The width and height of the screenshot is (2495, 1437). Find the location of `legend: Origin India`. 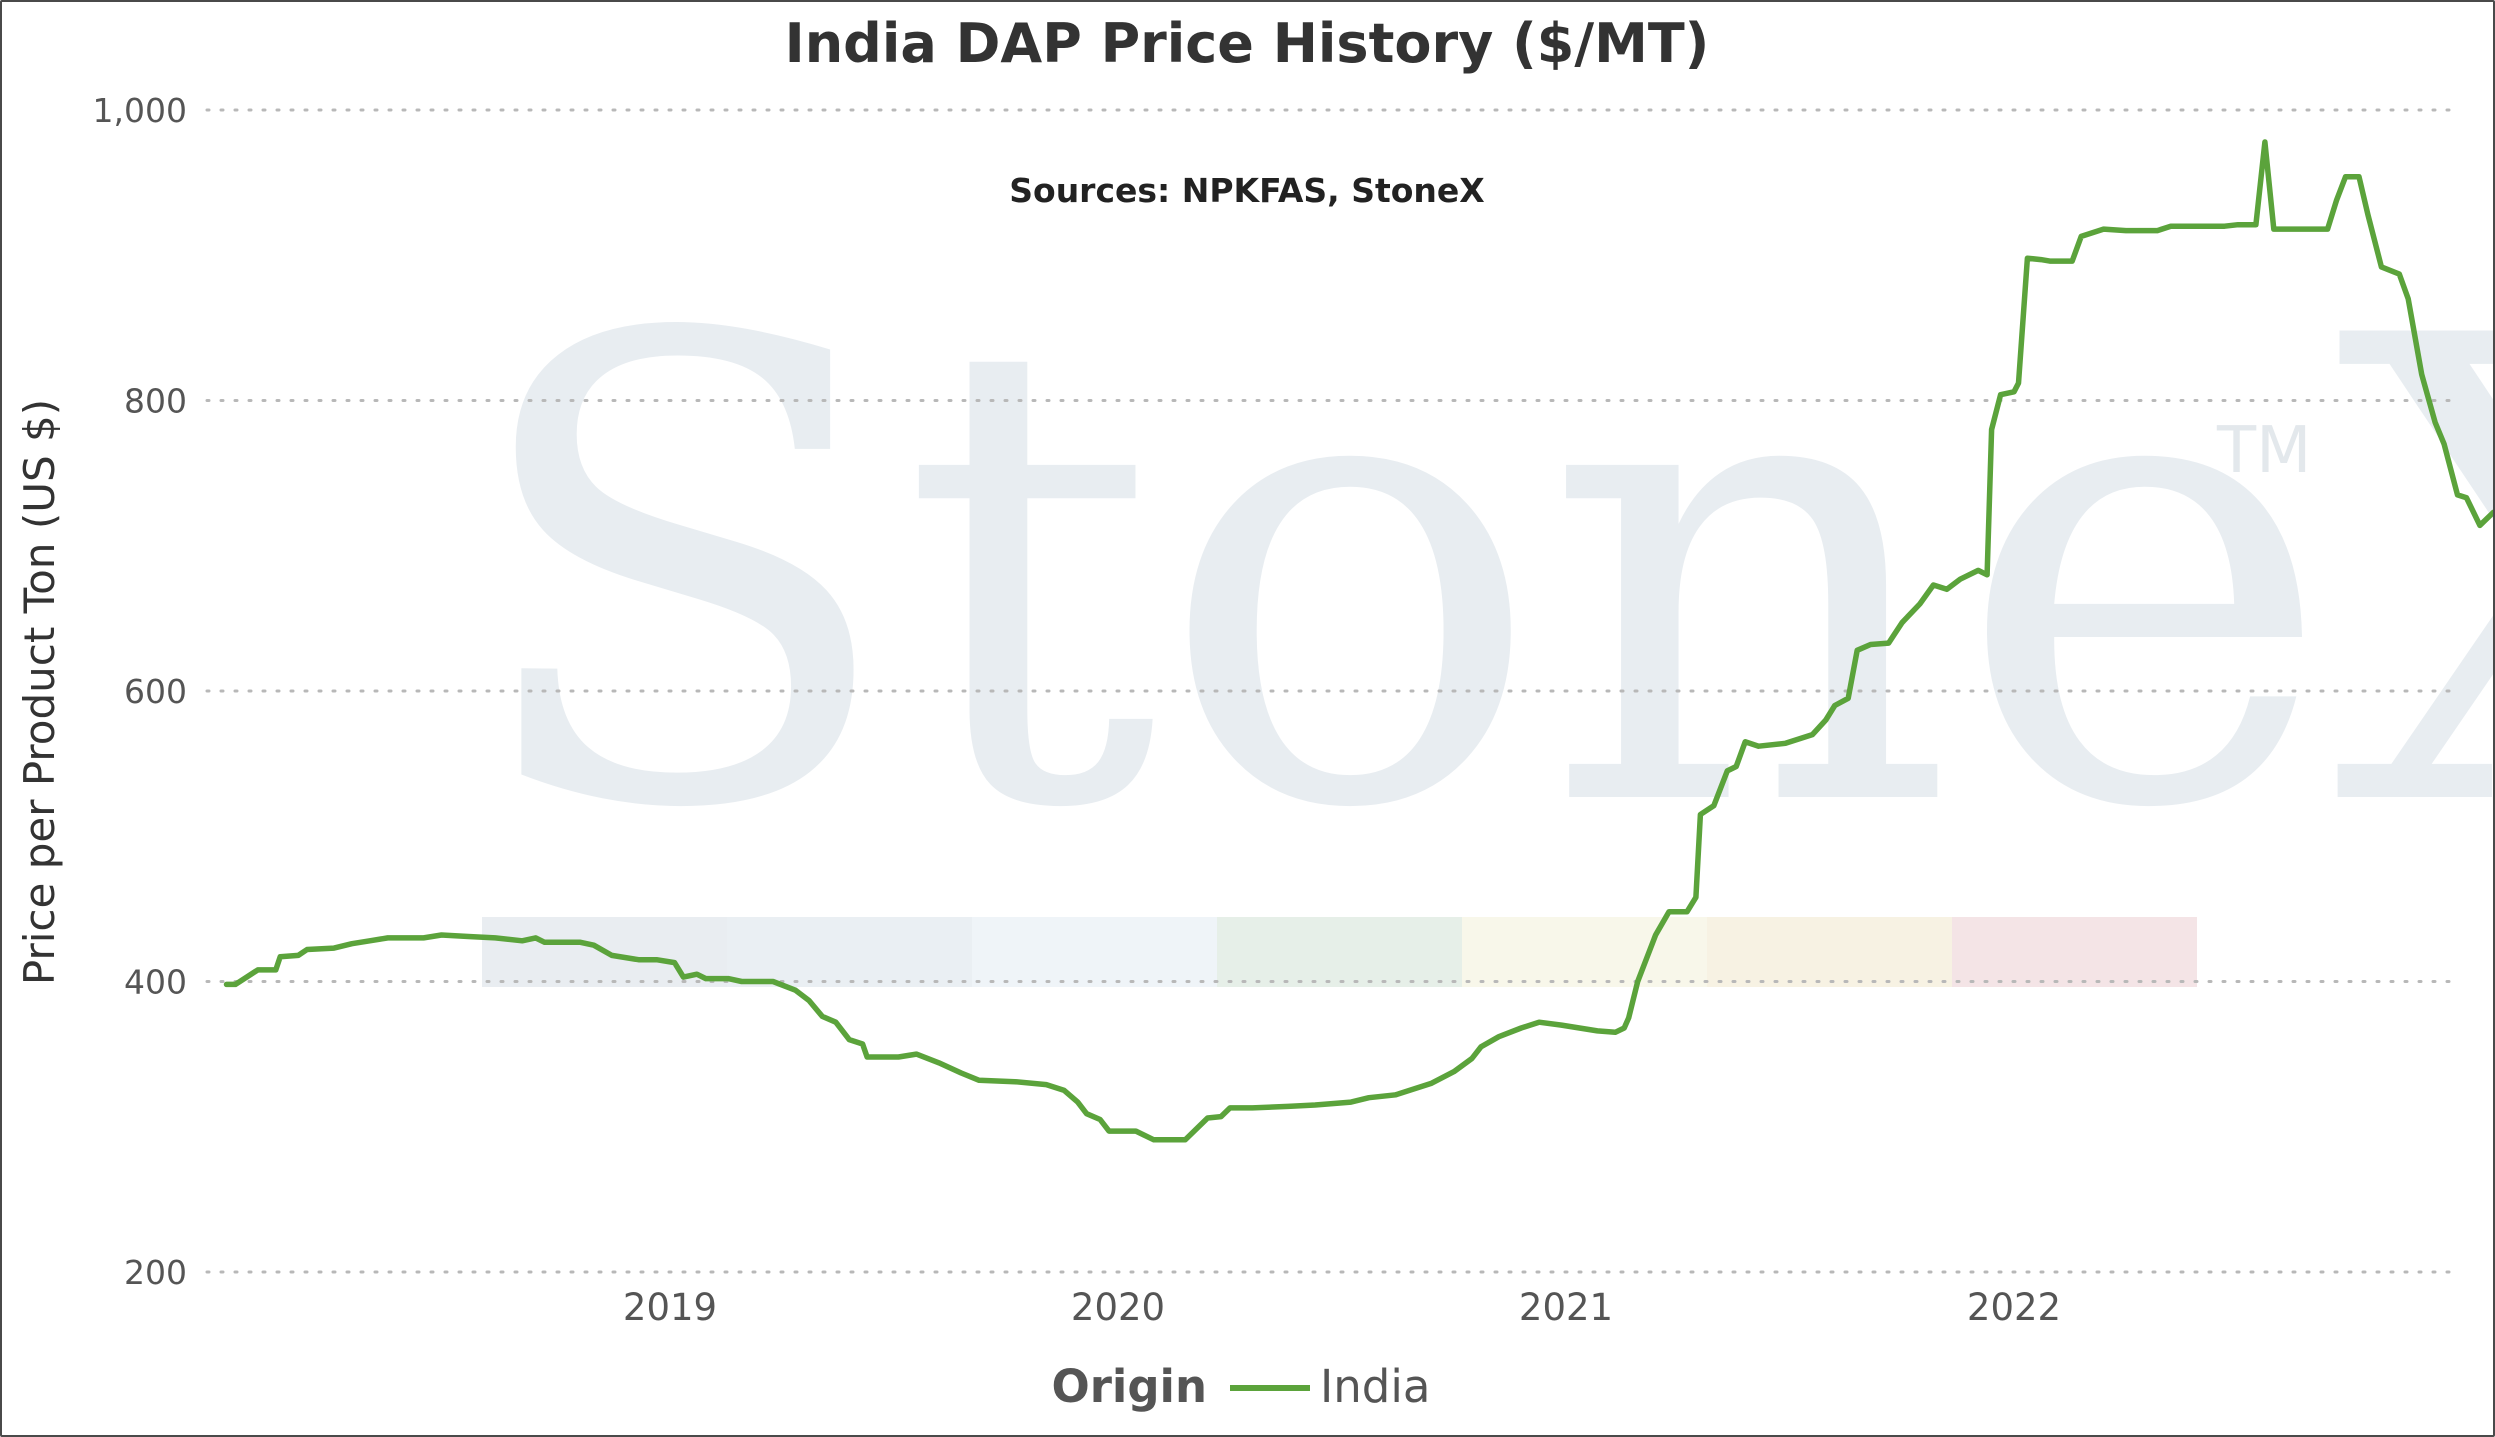

legend: Origin India is located at coordinates (1240, 1386).